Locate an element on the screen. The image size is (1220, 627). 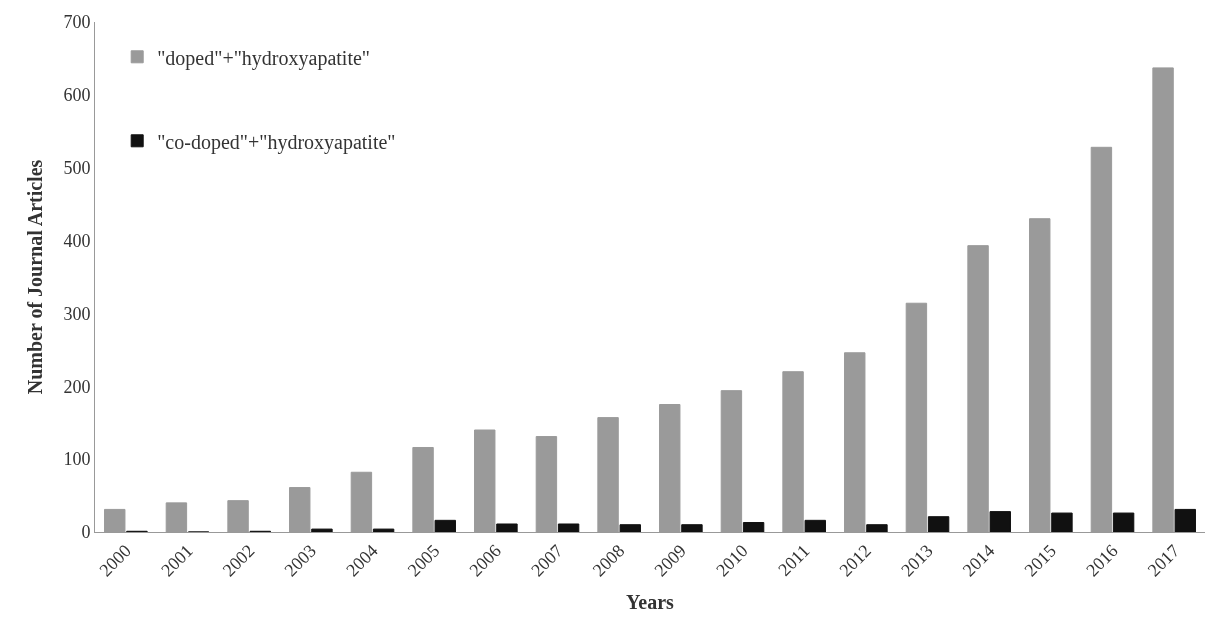
y-tick-label: 200 is located at coordinates (77, 386).